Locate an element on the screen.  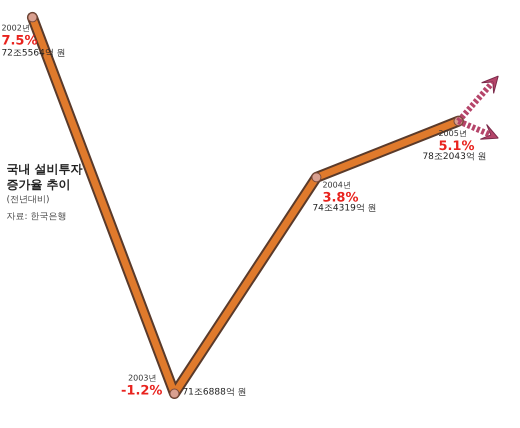
text: (전년대비) is located at coordinates (28, 200).